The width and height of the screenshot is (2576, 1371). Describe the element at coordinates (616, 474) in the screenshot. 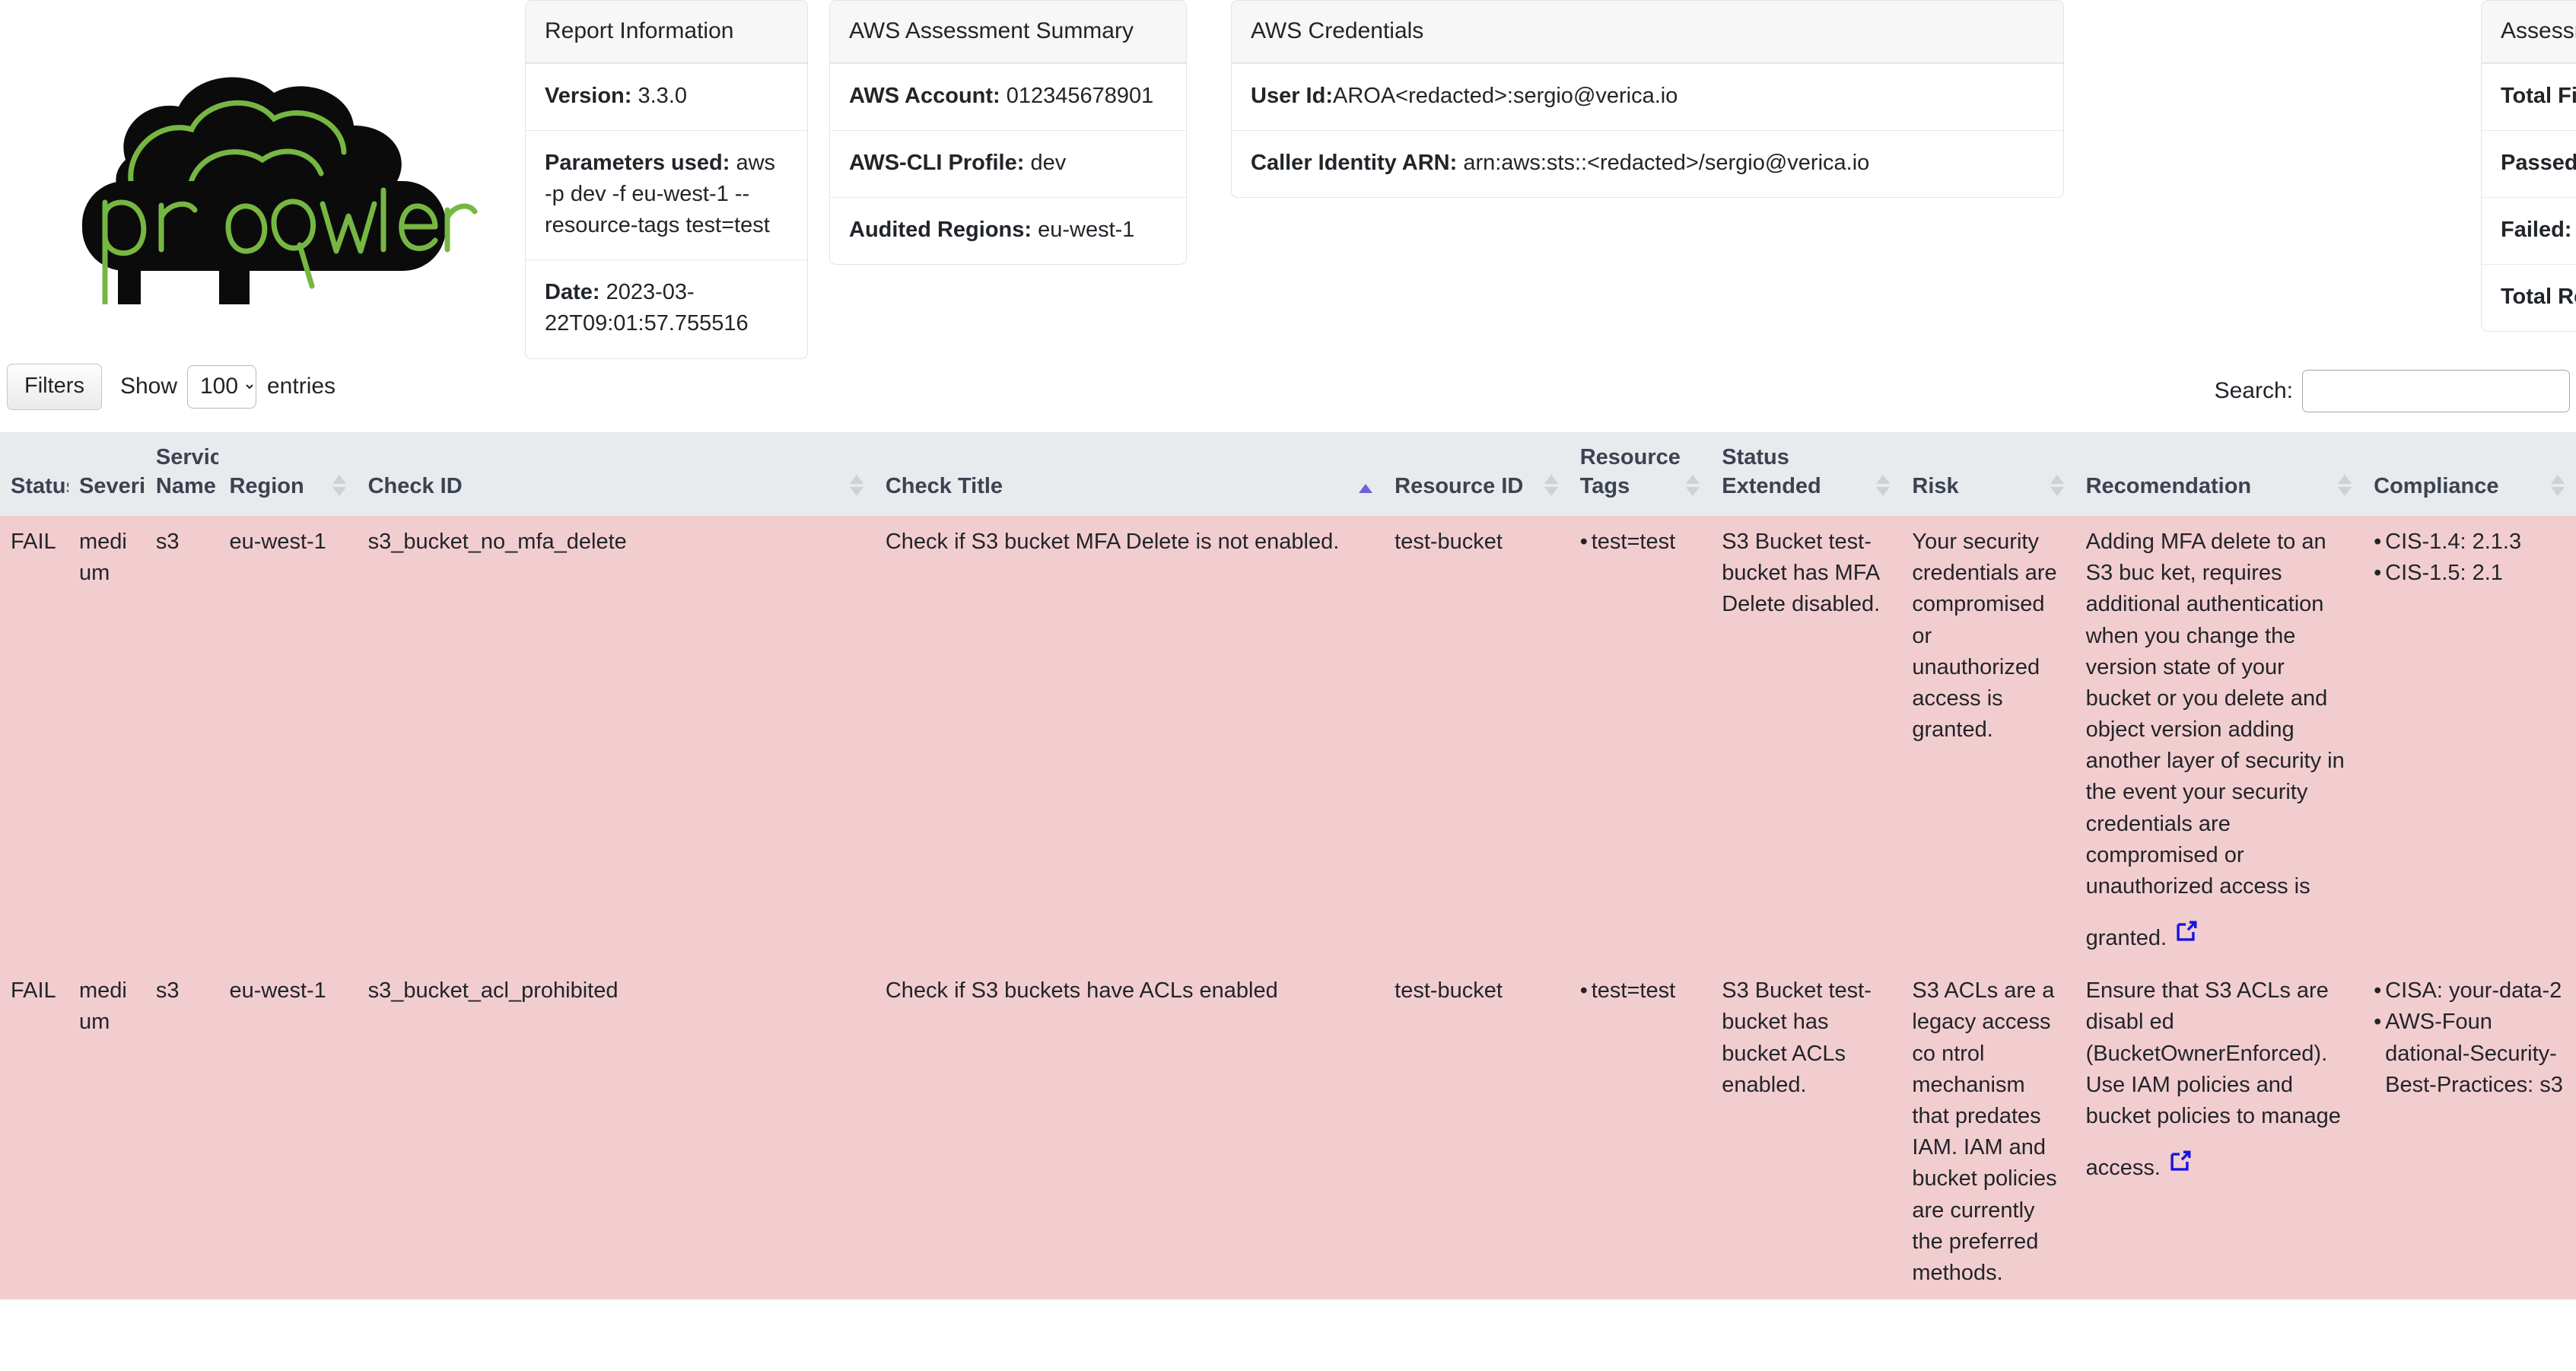

I see `column-header-check-id: Check ID` at that location.